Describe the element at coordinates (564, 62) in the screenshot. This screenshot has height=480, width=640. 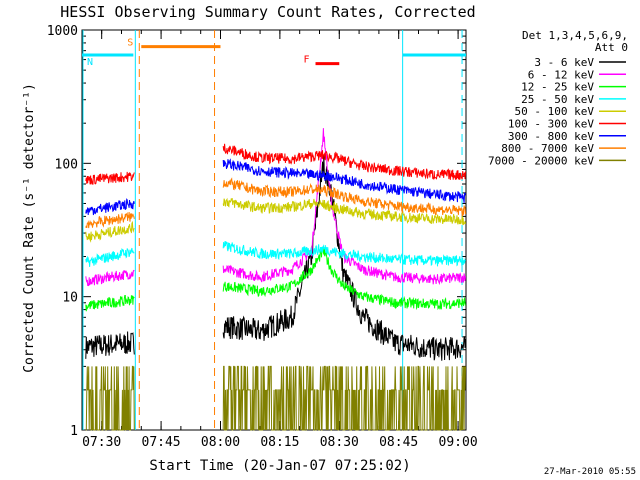
I see `legend-entry-label: 3 - 6 keV` at that location.